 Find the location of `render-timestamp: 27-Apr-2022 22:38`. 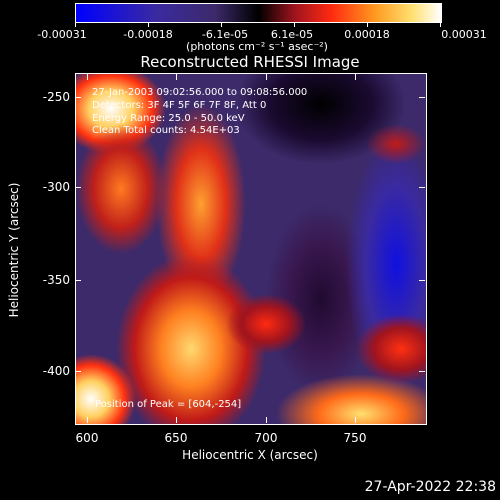

render-timestamp: 27-Apr-2022 22:38 is located at coordinates (430, 487).